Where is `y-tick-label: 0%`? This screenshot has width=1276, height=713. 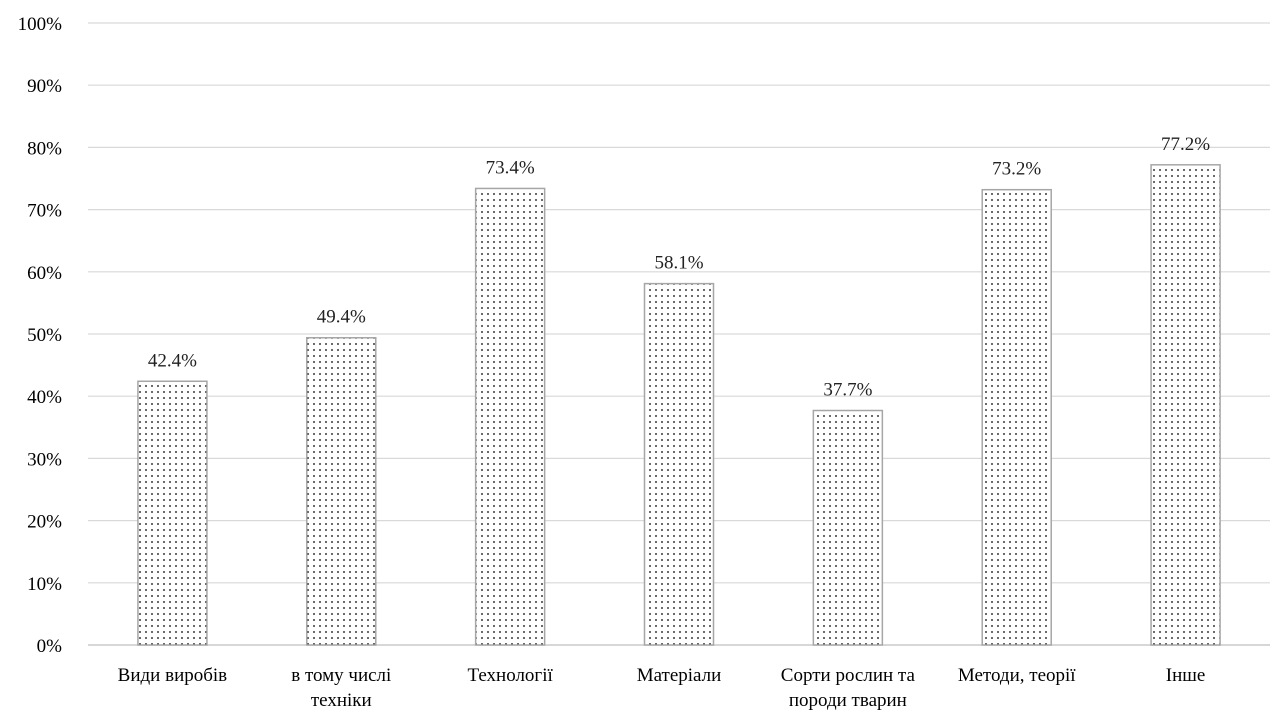
y-tick-label: 0% is located at coordinates (50, 646).